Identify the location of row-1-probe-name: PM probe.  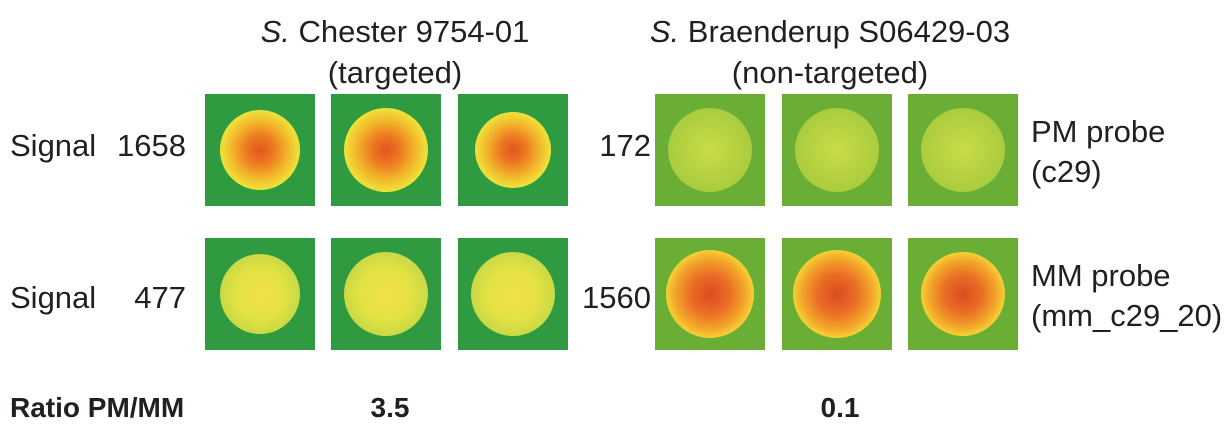
(1098, 131).